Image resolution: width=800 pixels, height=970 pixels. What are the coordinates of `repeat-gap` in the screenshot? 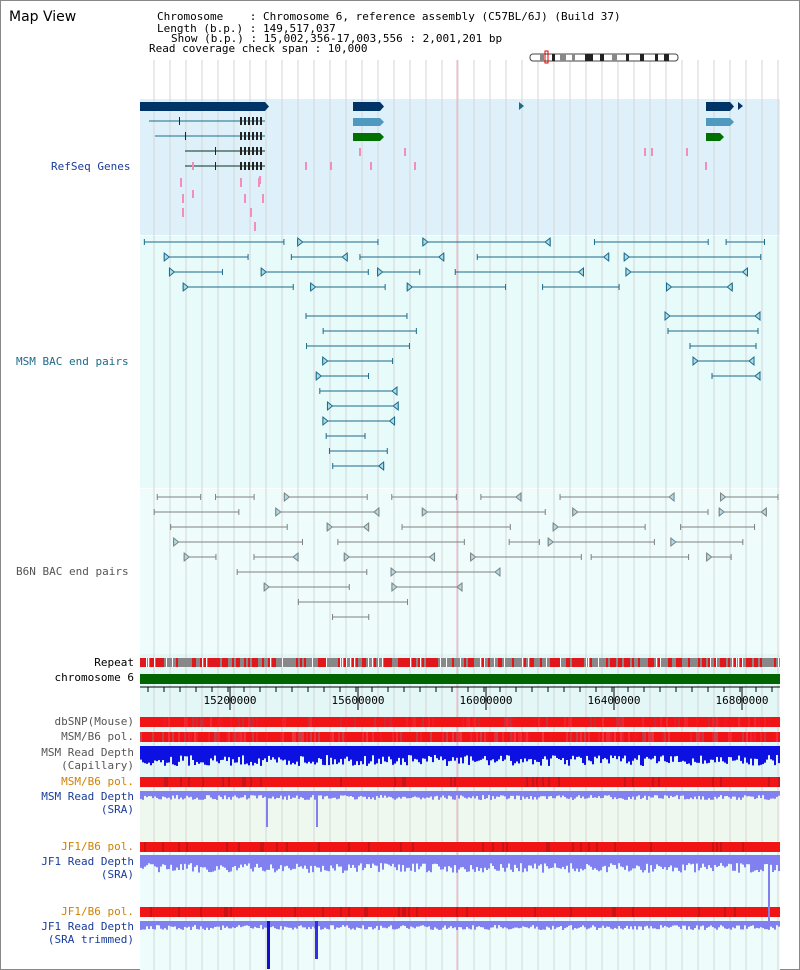 It's located at (546, 662).